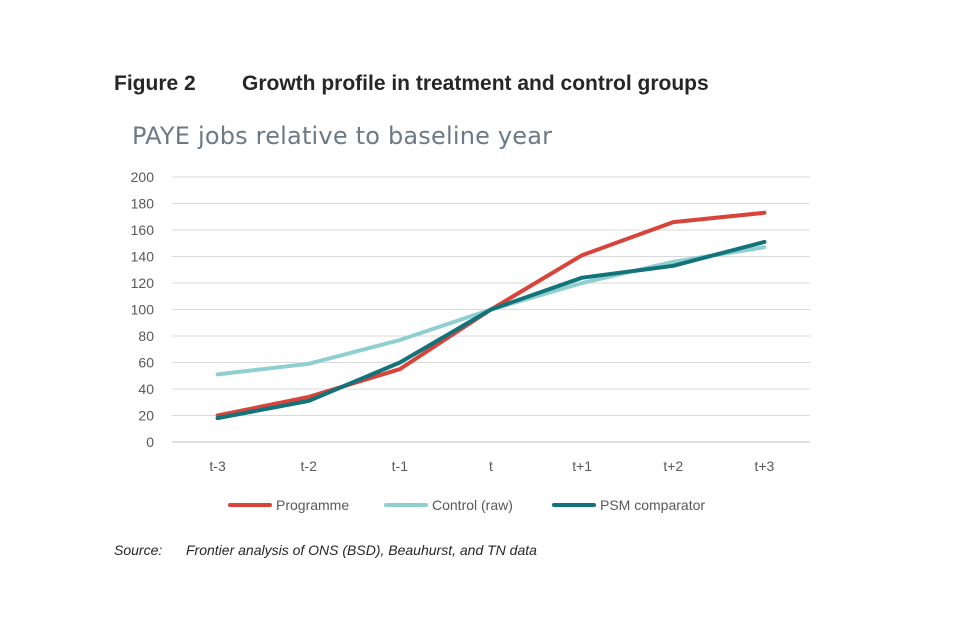 This screenshot has height=640, width=960. I want to click on chart-title: PAYE jobs relative to baseline year, so click(342, 136).